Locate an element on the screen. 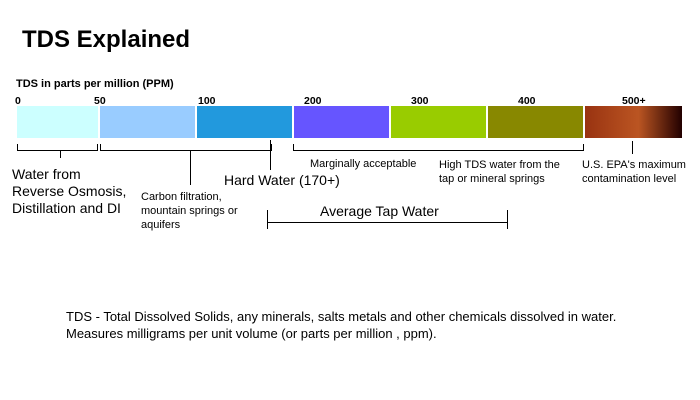 The height and width of the screenshot is (400, 700). bracket-tap-left is located at coordinates (267, 219).